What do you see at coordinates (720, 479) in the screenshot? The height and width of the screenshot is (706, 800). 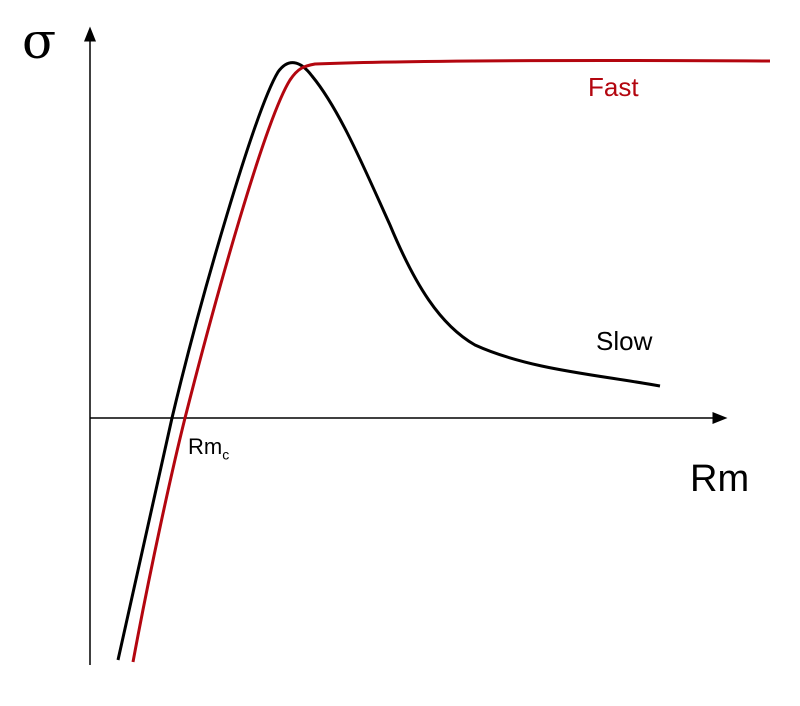 I see `x-axis-label: Rm` at bounding box center [720, 479].